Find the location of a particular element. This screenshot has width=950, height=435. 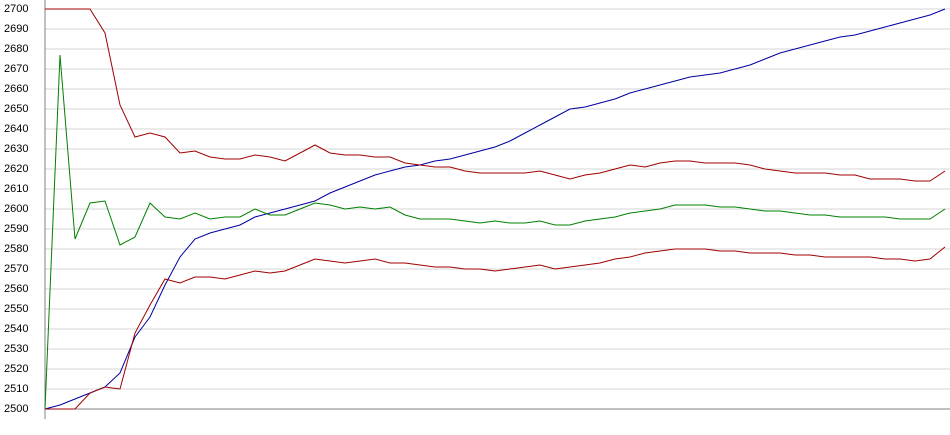

y-tick-label: 2590 is located at coordinates (16, 229).